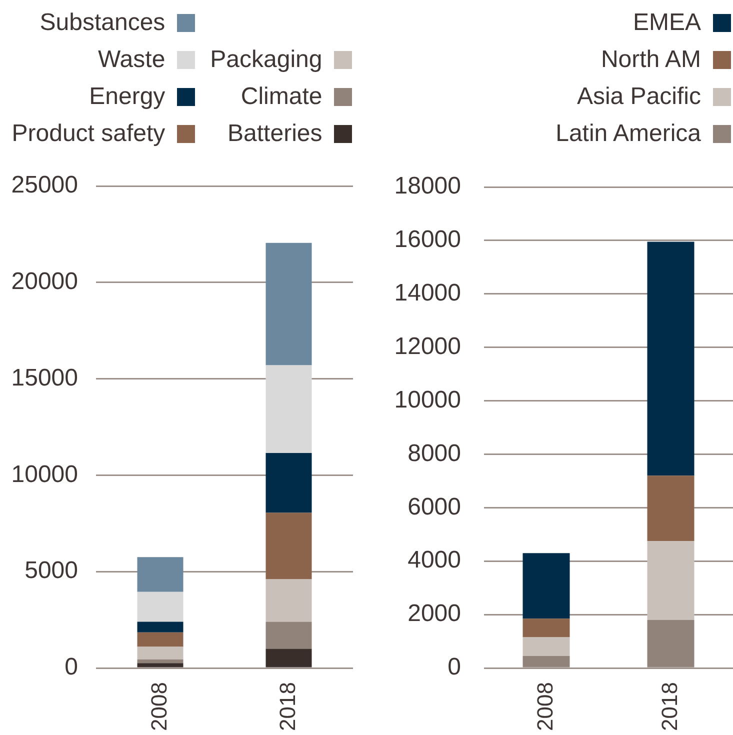 The width and height of the screenshot is (733, 735). Describe the element at coordinates (427, 240) in the screenshot. I see `y-tick-label: 16000` at that location.